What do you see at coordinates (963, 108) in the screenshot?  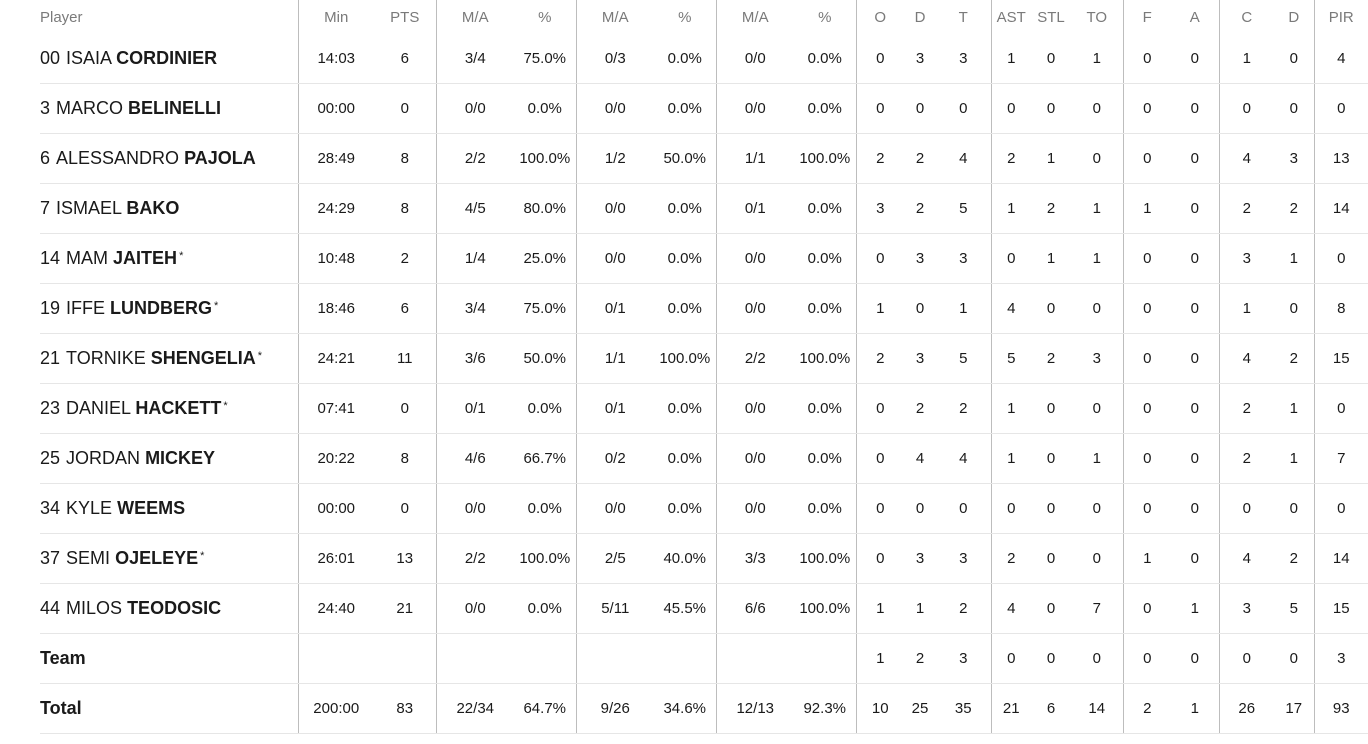 I see `stat-t: 0` at bounding box center [963, 108].